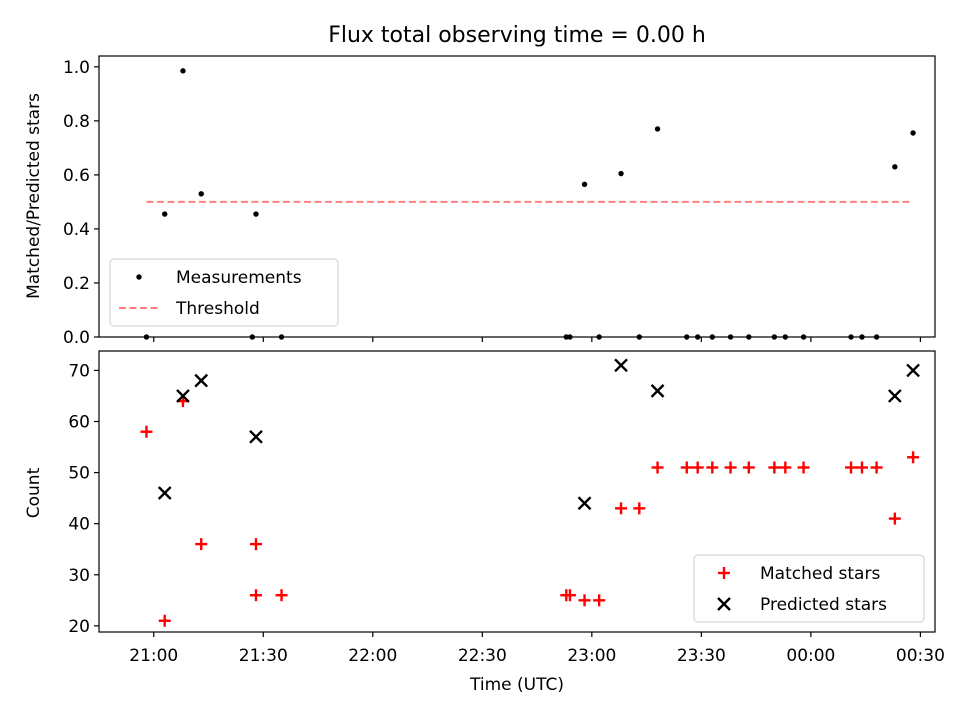 The width and height of the screenshot is (960, 720). What do you see at coordinates (139, 277) in the screenshot?
I see `legend-measurements-marker` at bounding box center [139, 277].